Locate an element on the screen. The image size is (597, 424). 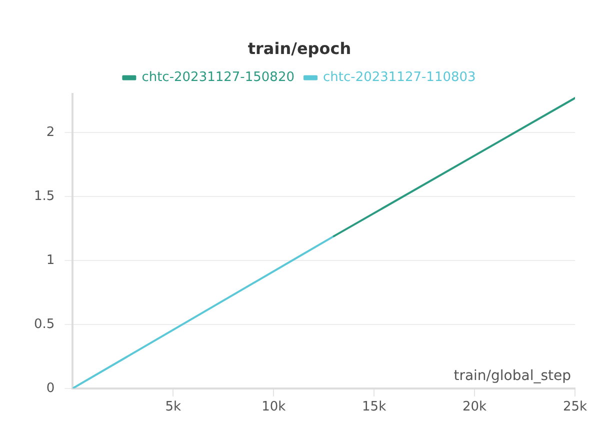
chart-title: train/epoch is located at coordinates (300, 48).